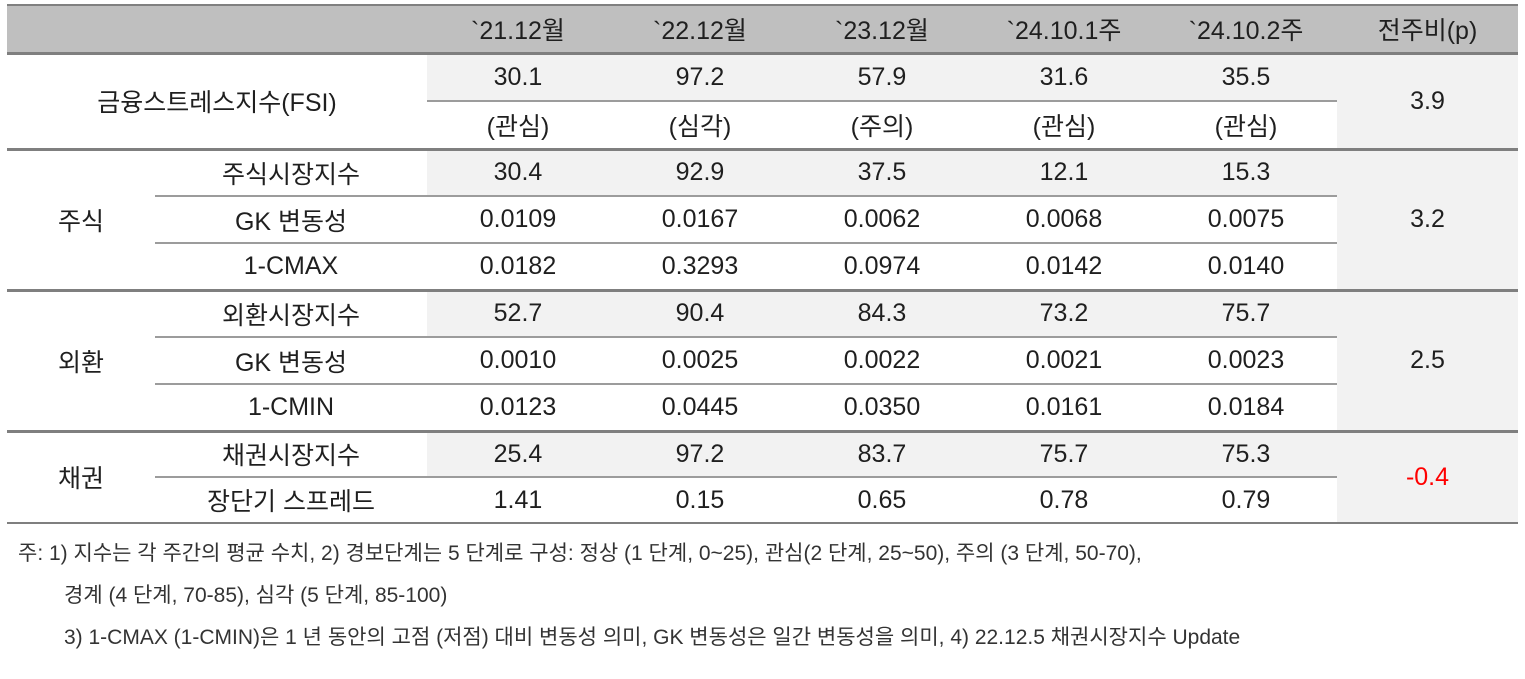 The image size is (1525, 679). I want to click on cell-value: 0.0075, so click(1246, 219).